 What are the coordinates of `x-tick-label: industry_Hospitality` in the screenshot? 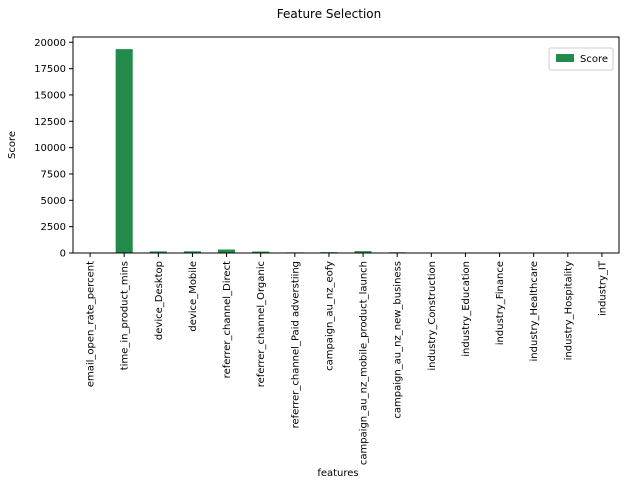 It's located at (568, 310).